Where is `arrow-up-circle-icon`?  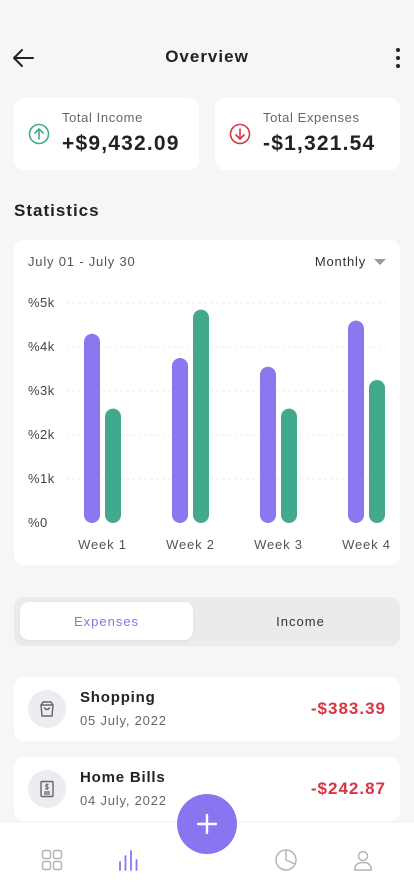 arrow-up-circle-icon is located at coordinates (39, 134).